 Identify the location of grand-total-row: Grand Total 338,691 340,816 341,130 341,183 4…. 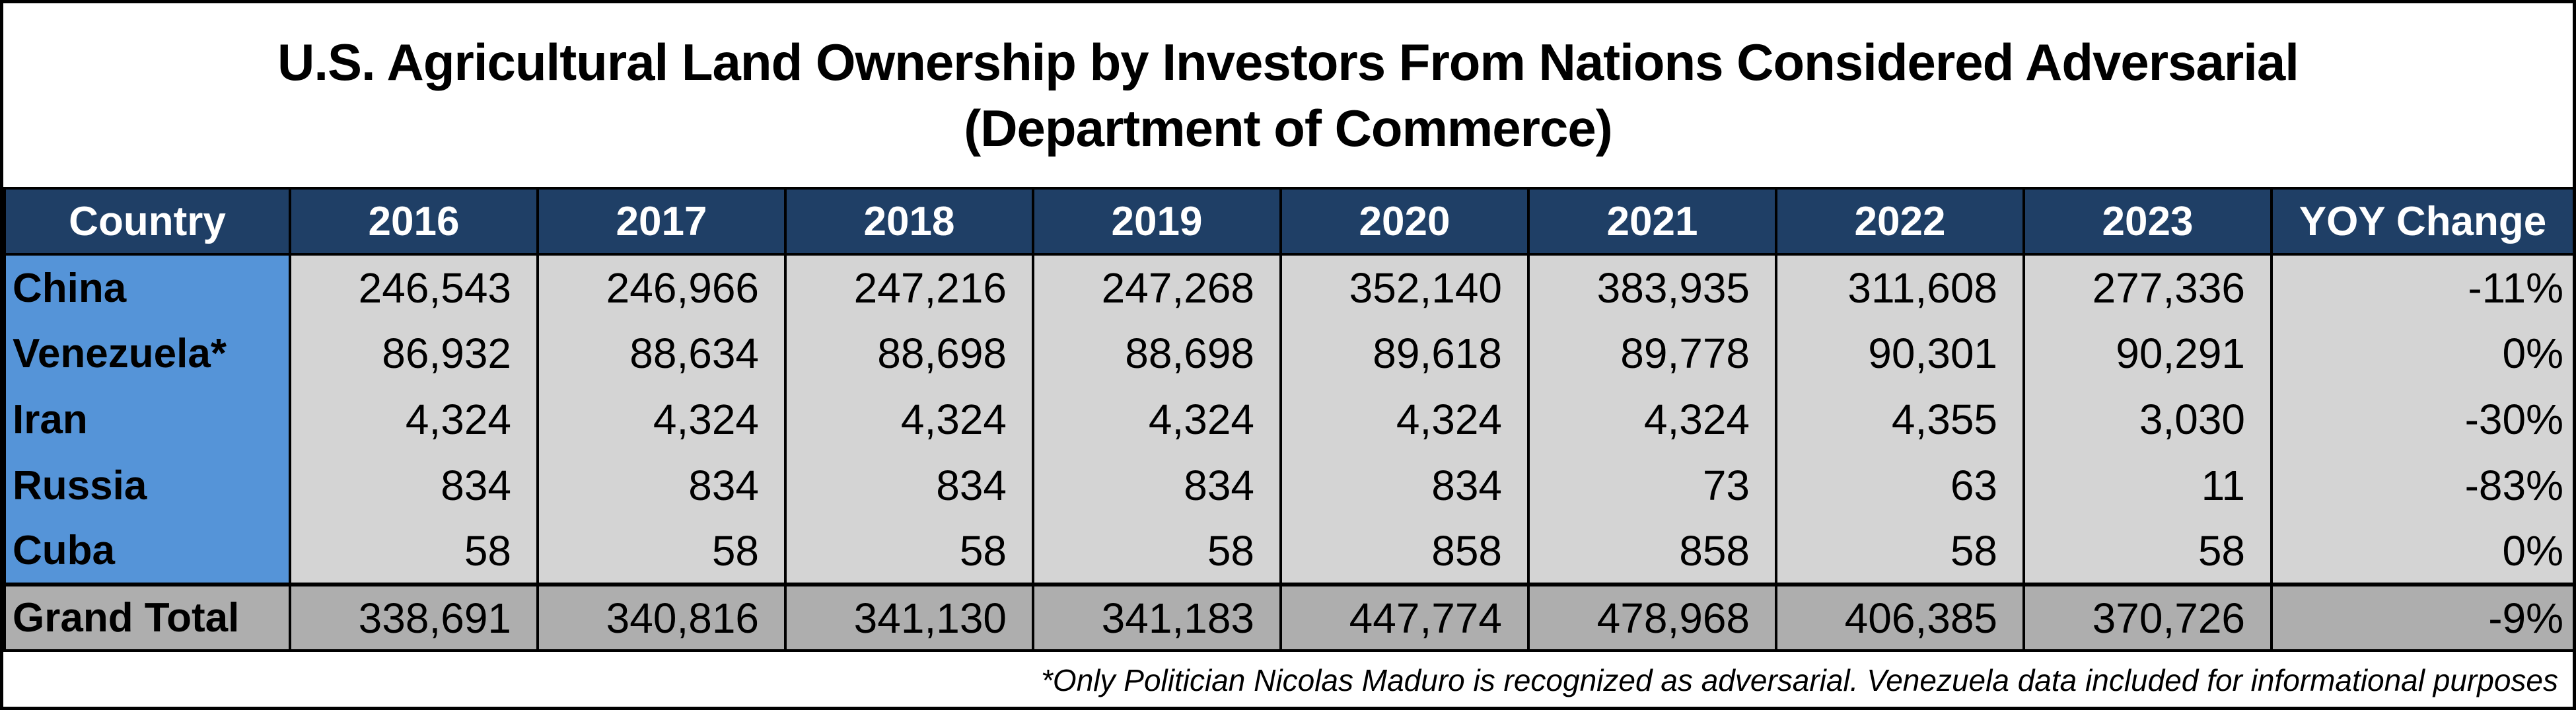
(1289, 617).